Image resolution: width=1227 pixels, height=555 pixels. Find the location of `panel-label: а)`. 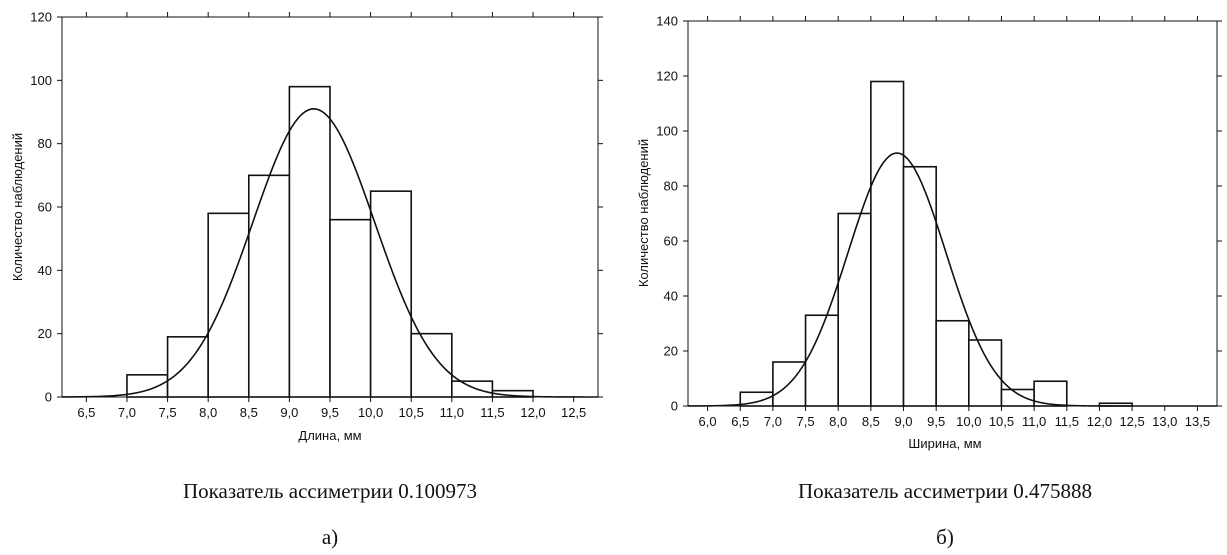

panel-label: а) is located at coordinates (330, 537).